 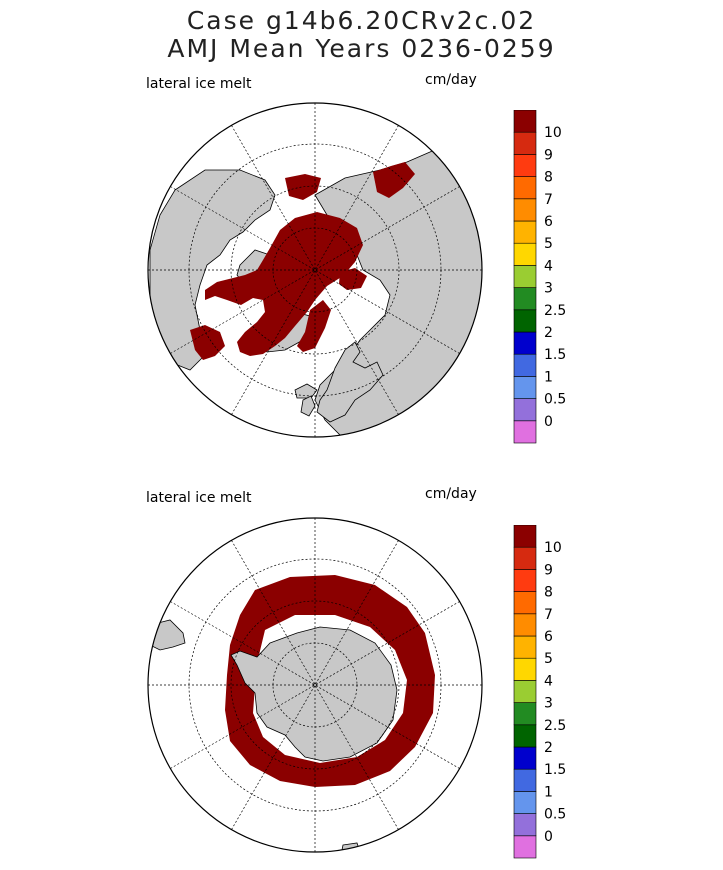 I want to click on north-colorbar-tick-label: 0, so click(x=548, y=422).